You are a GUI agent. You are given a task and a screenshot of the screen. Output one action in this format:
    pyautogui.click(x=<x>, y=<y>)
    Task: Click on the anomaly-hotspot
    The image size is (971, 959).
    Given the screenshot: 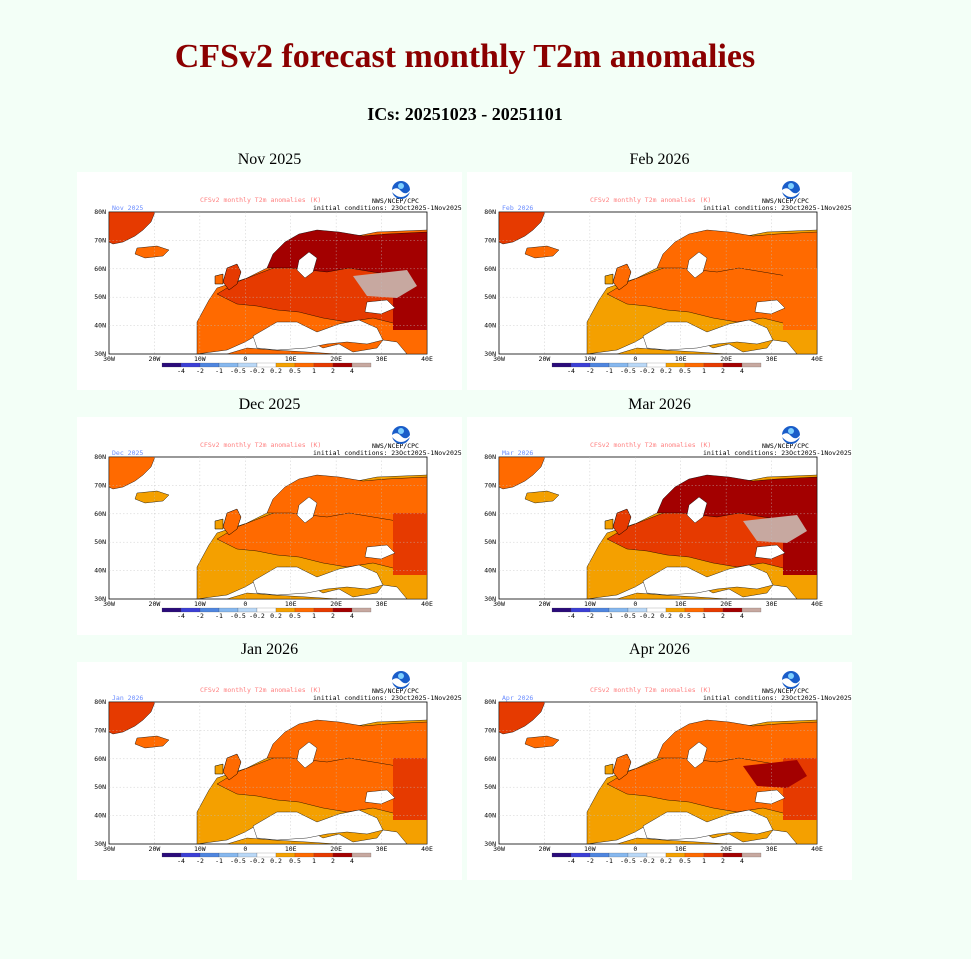 What is the action you would take?
    pyautogui.click(x=775, y=529)
    